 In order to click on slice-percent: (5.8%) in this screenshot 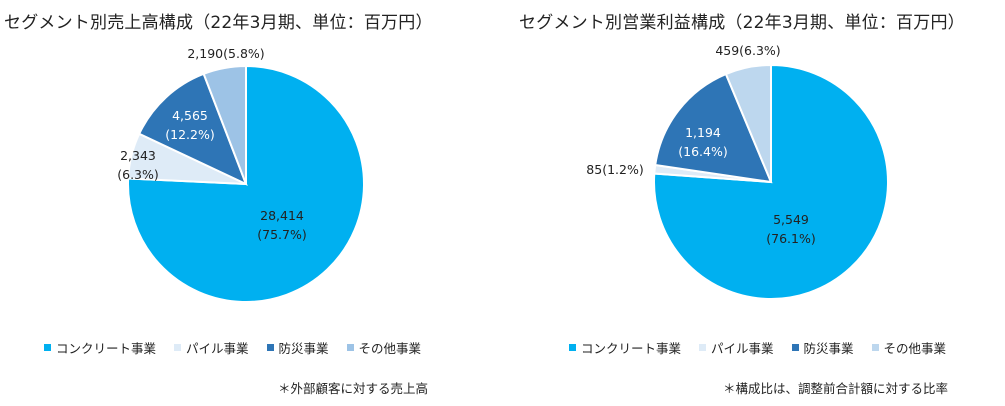, I will do `click(244, 53)`.